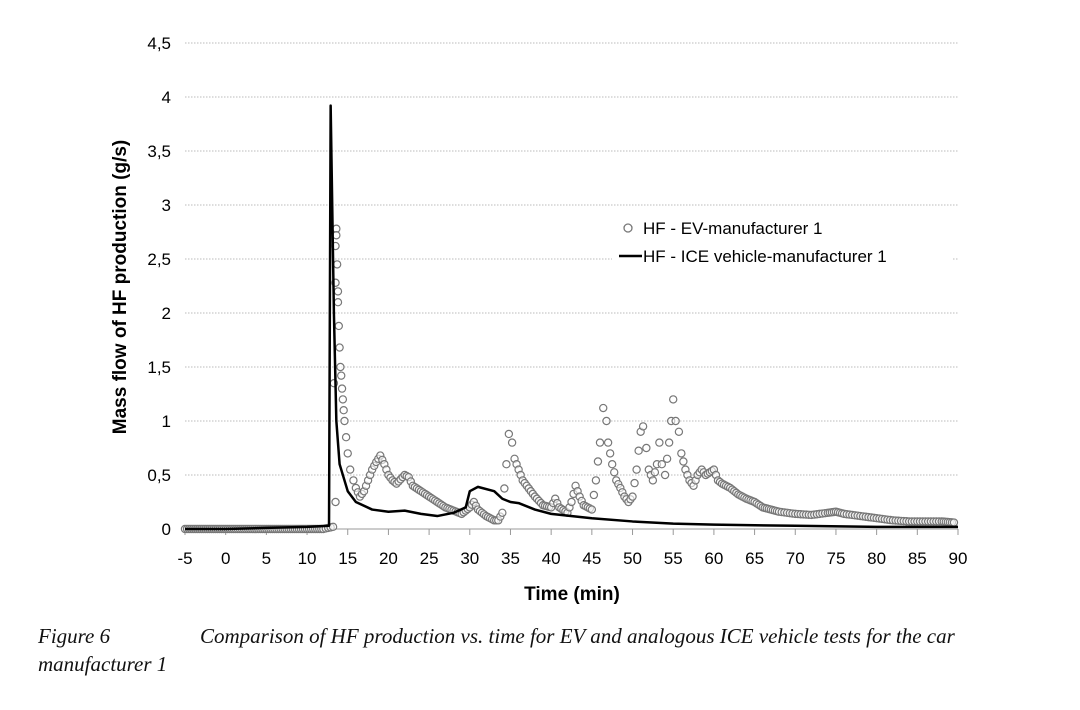 The width and height of the screenshot is (1080, 710). Describe the element at coordinates (266, 558) in the screenshot. I see `x-tick-label: 5` at that location.